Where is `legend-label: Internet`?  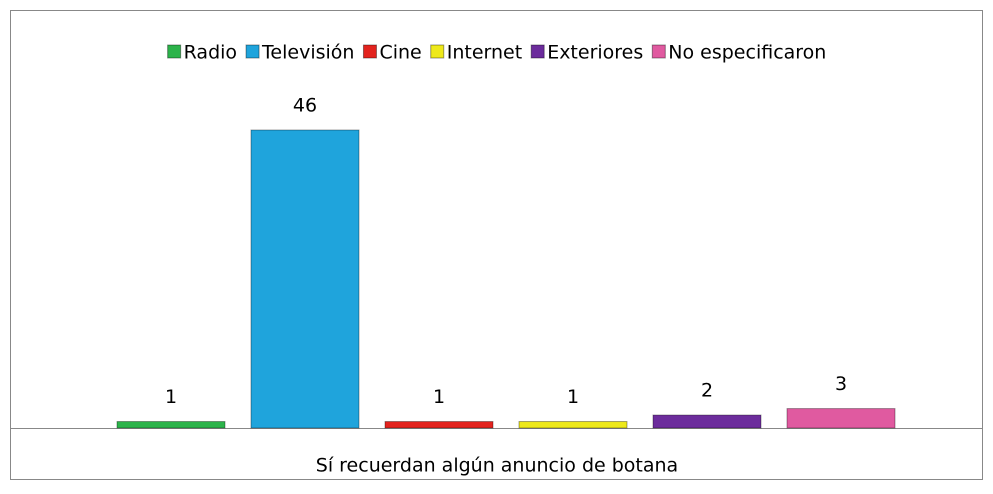
legend-label: Internet is located at coordinates (484, 53).